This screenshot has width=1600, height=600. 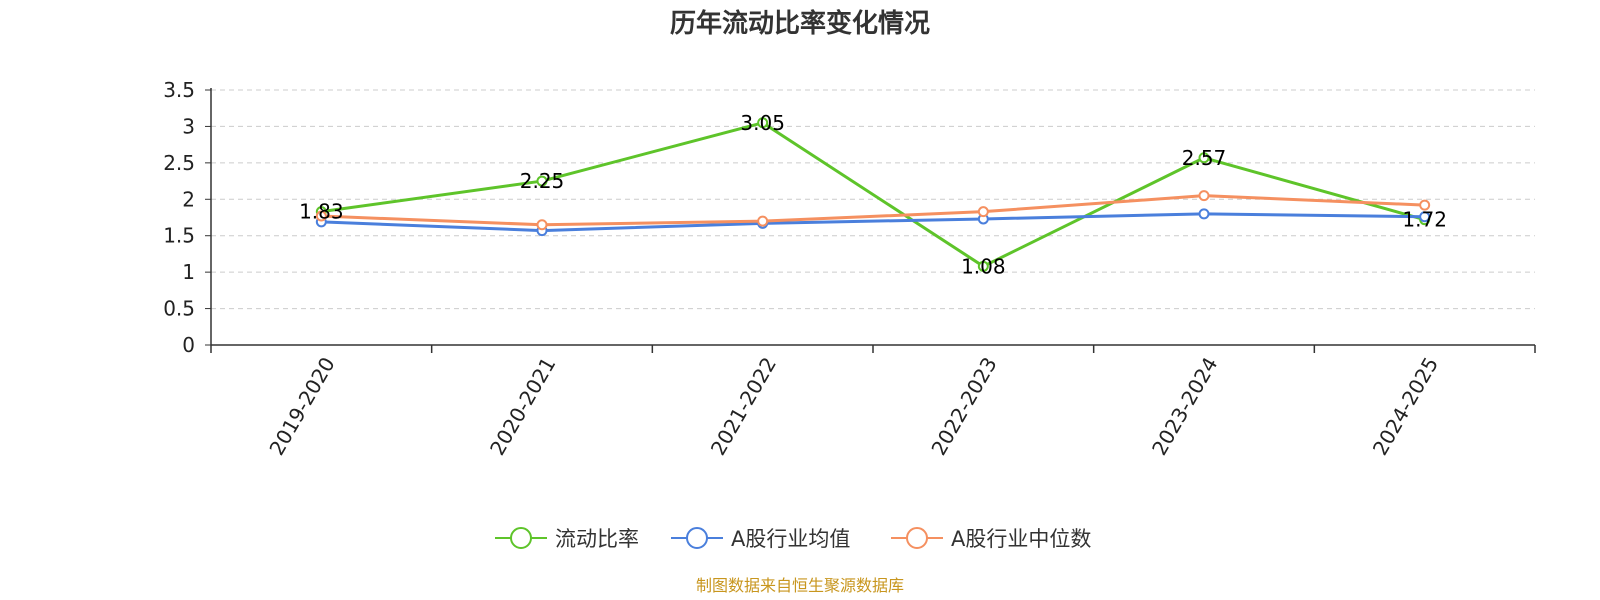 I want to click on y-tick-label: 0, so click(x=188, y=345).